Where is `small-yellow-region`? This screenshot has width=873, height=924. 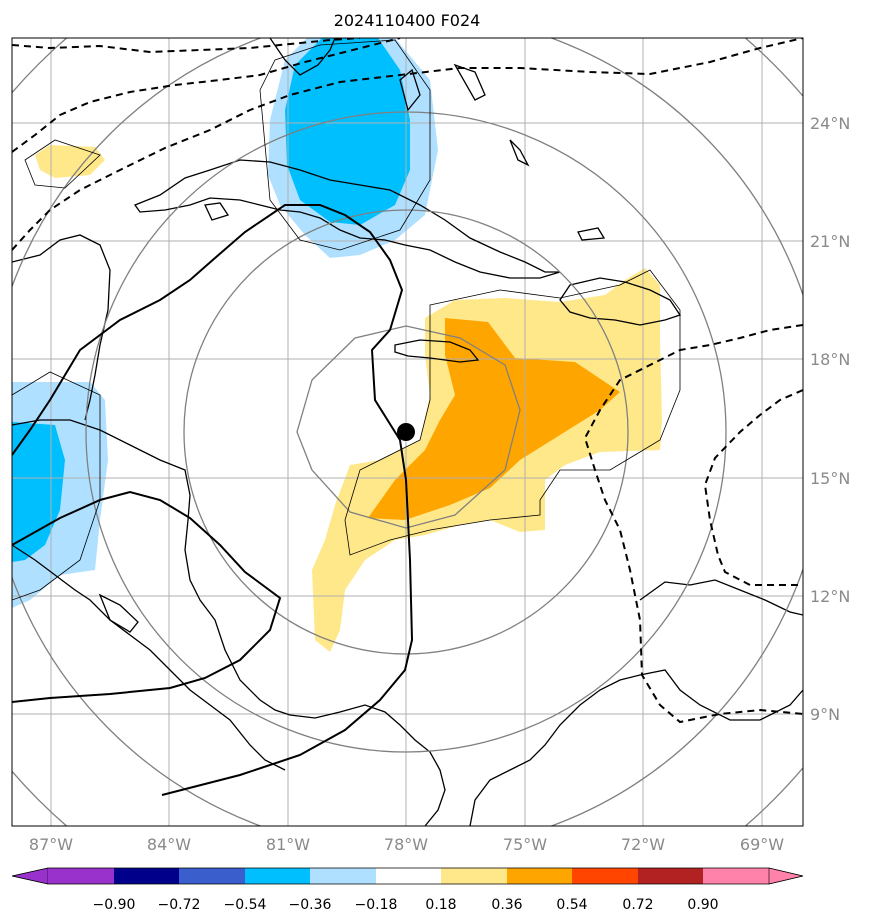
small-yellow-region is located at coordinates (70, 161).